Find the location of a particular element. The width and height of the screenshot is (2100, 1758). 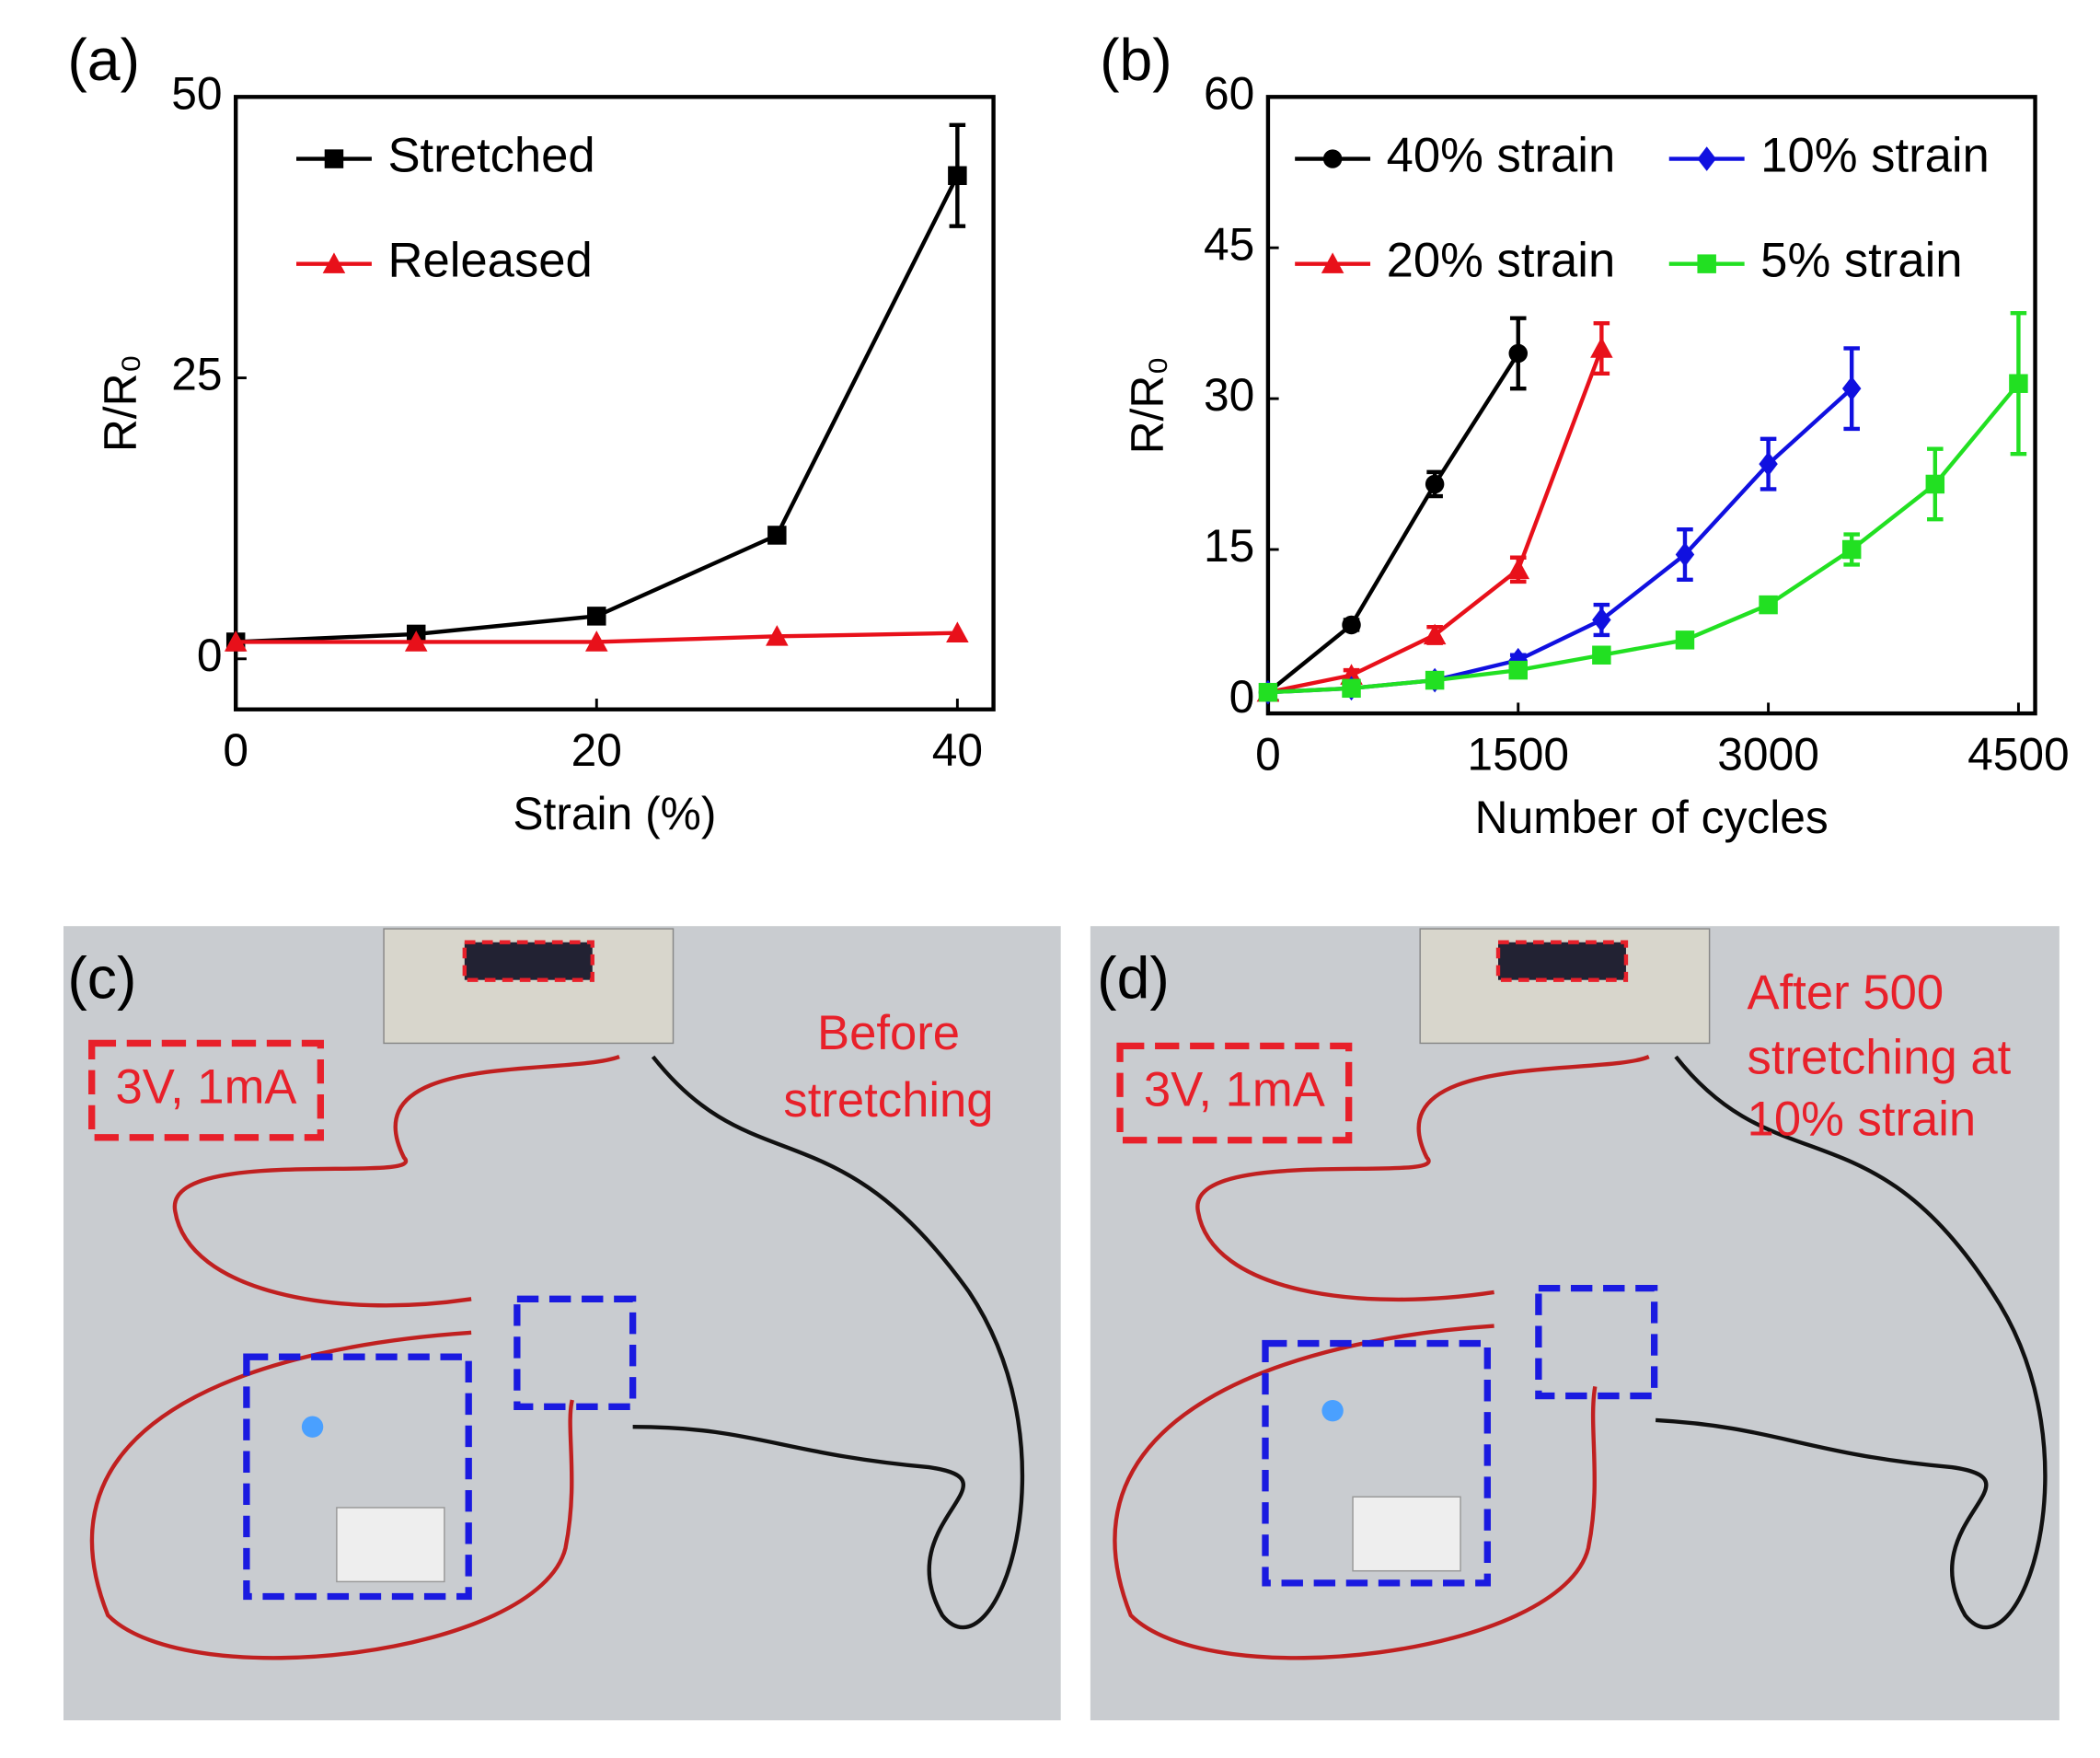

y-tick-label: 60 is located at coordinates (1229, 93).